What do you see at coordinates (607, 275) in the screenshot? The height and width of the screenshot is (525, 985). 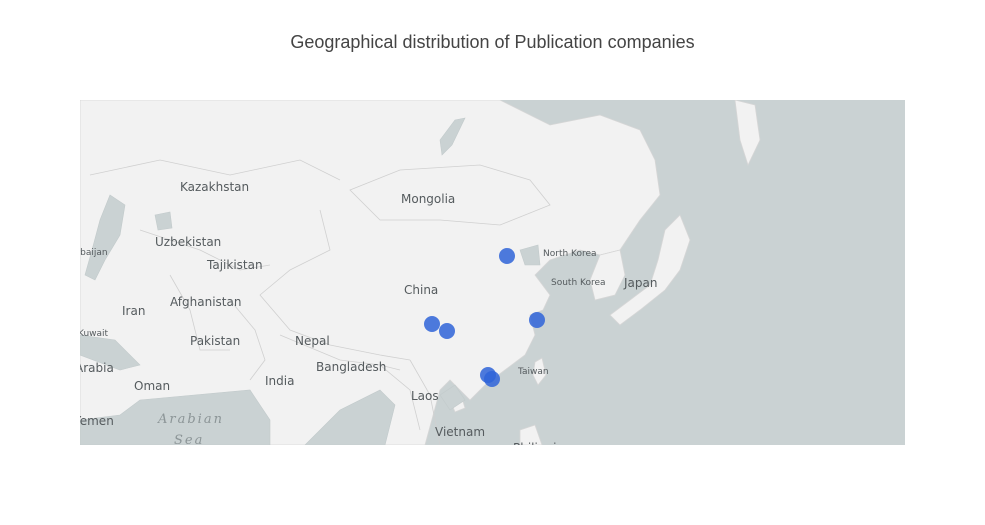 I see `korea-peninsula` at bounding box center [607, 275].